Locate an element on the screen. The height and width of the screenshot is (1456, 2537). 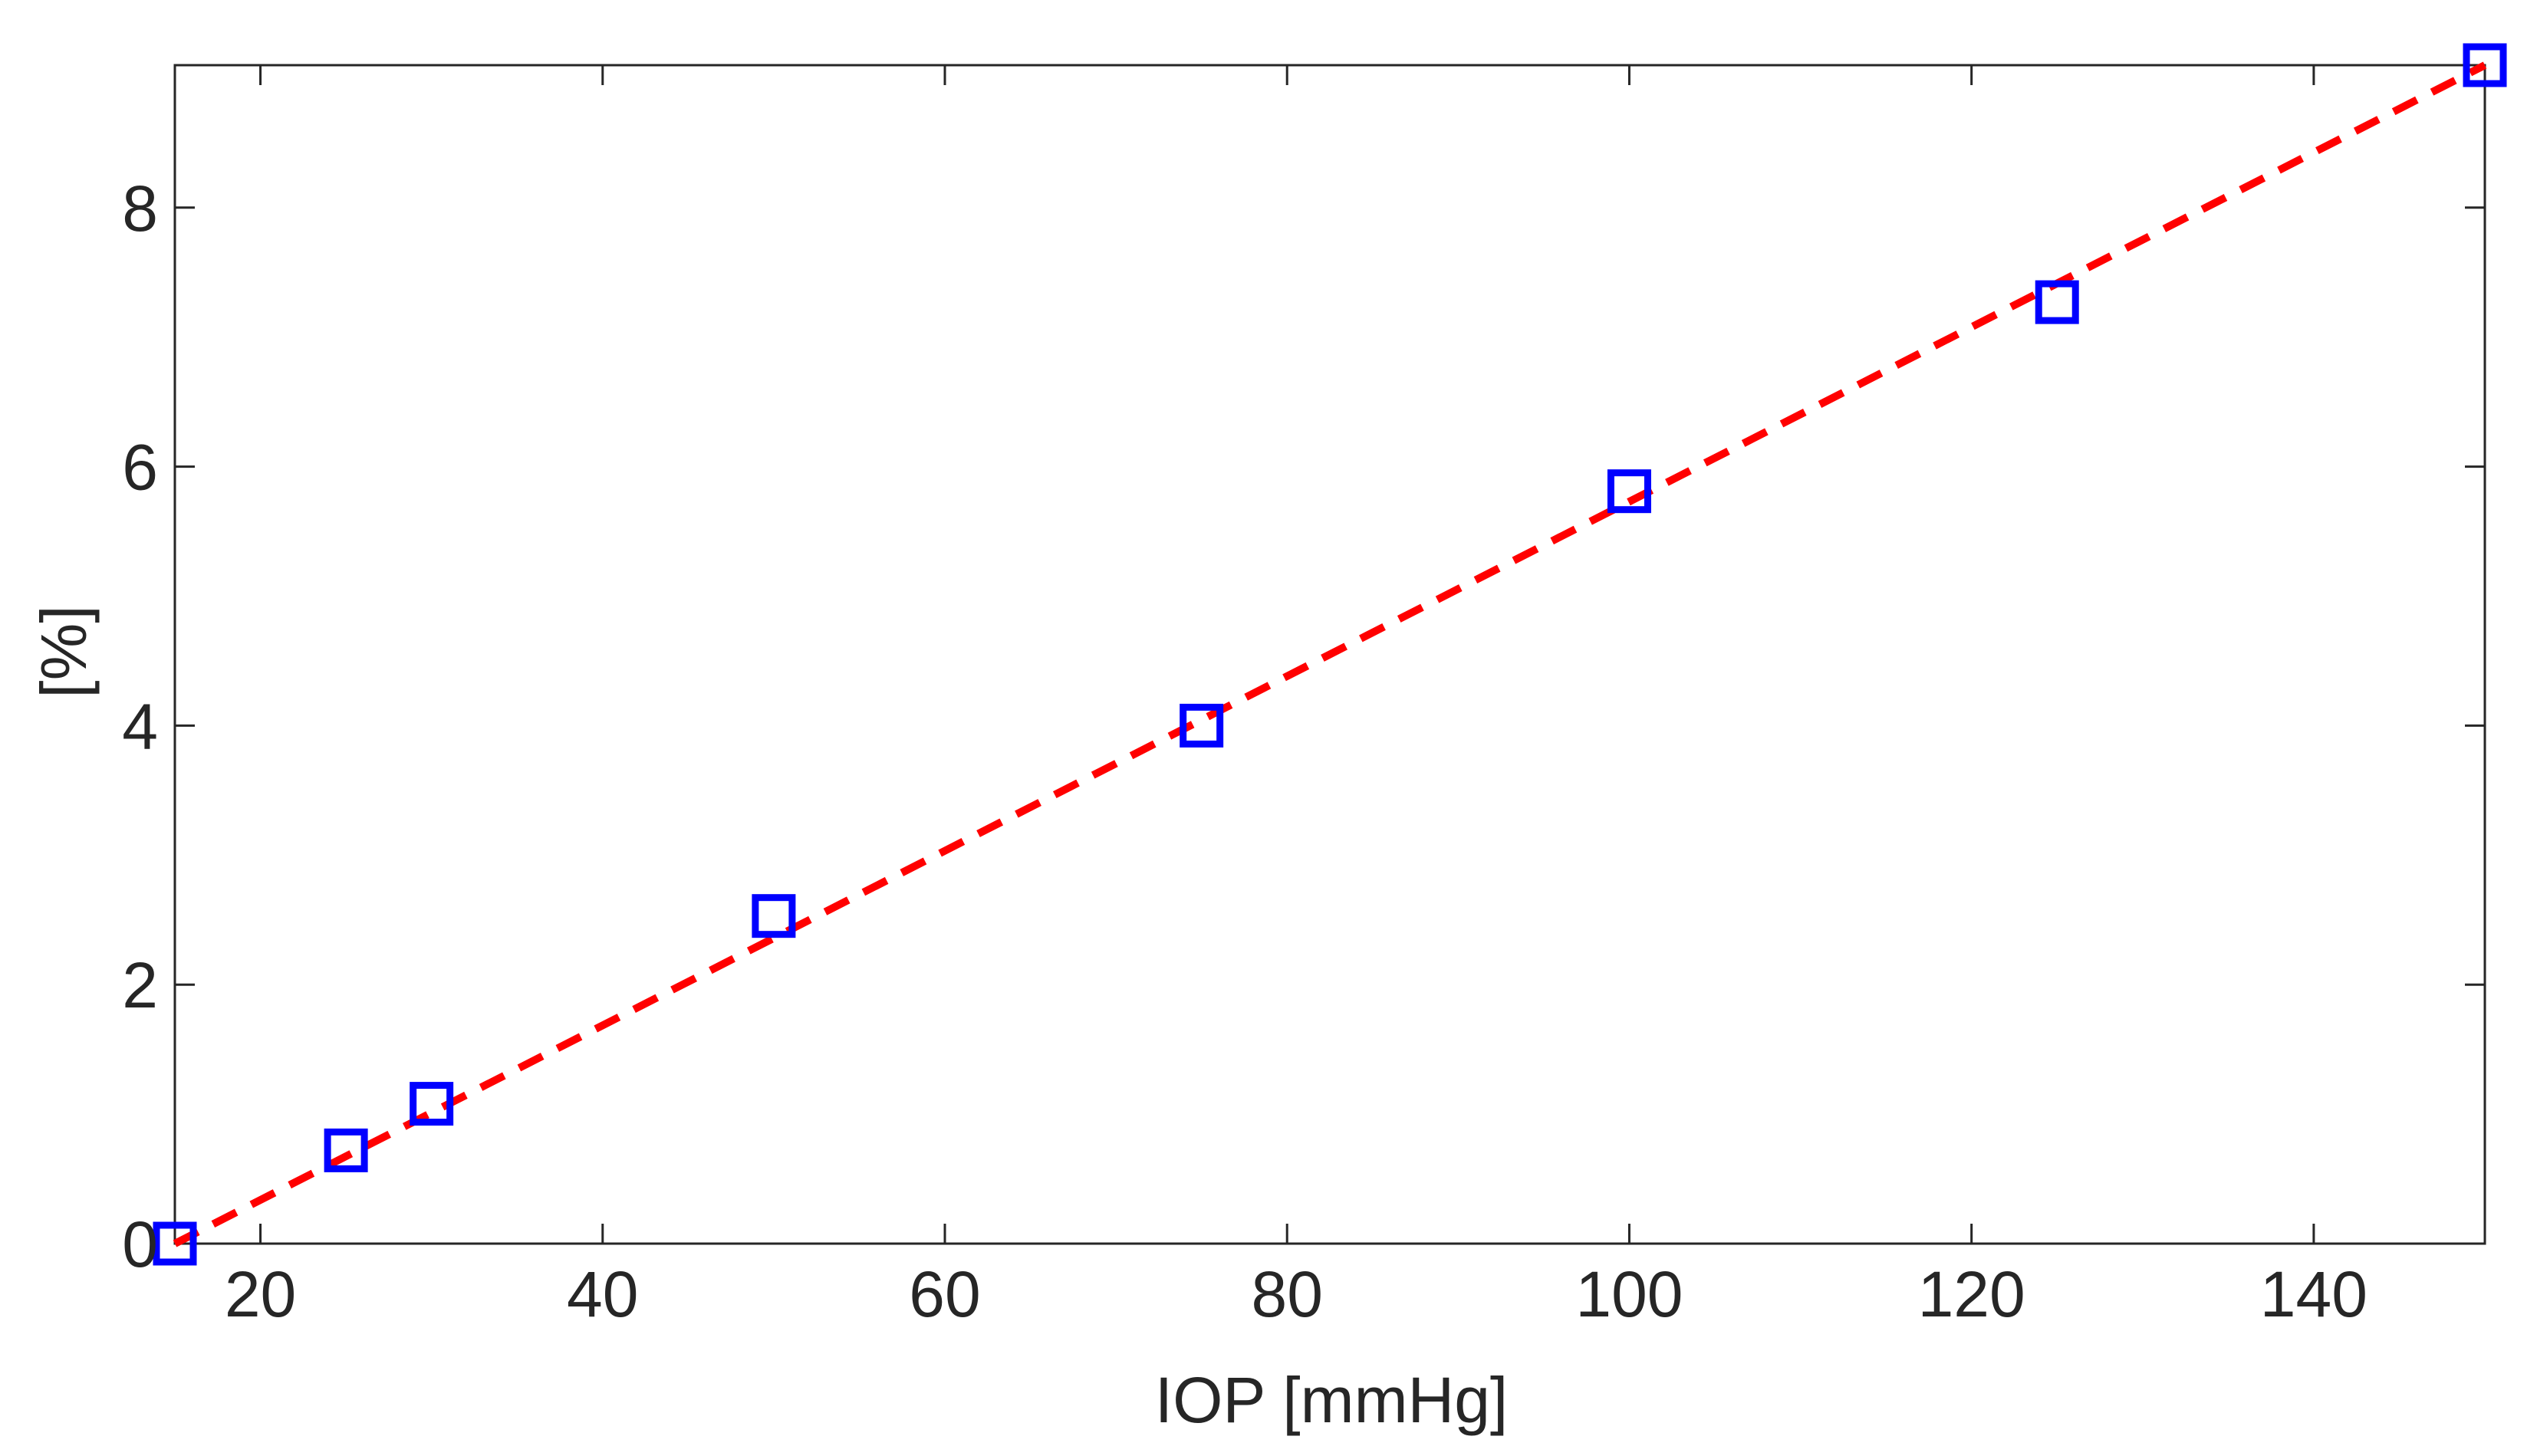
y-tick-label: 6 is located at coordinates (140, 468).